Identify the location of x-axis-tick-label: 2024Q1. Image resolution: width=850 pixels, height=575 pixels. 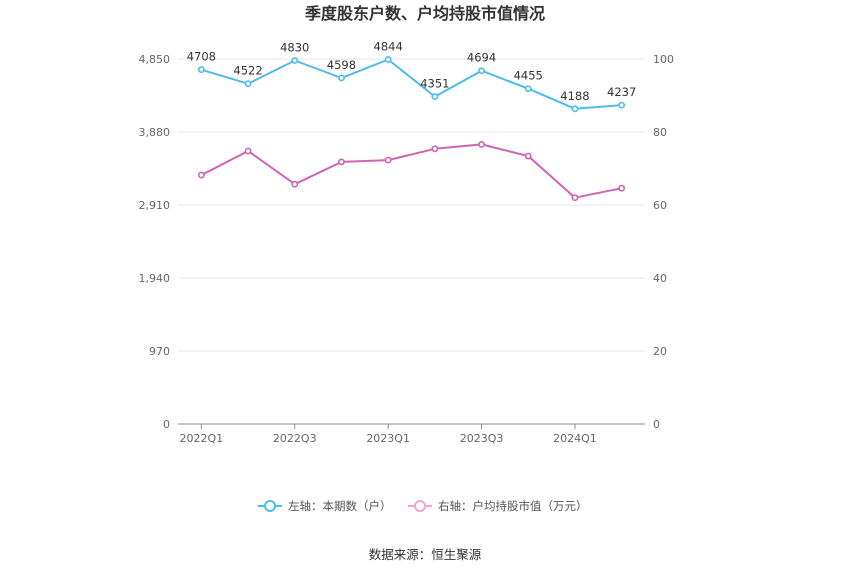
(575, 438).